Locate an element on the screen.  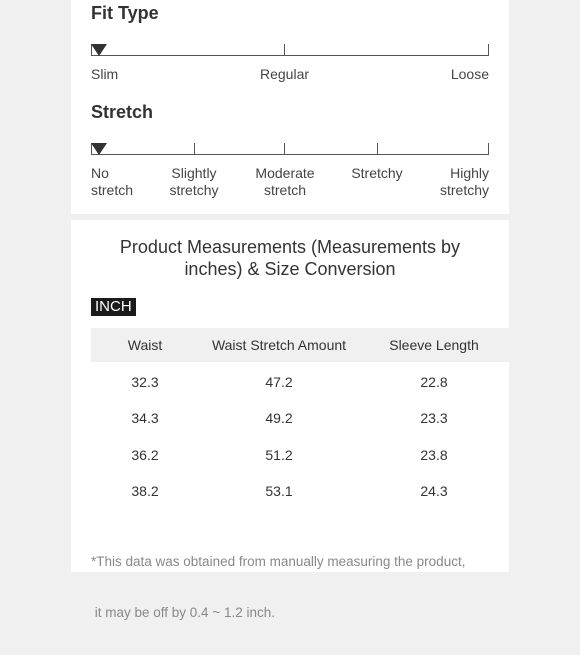
column-header-sleeve-length: Sleeve Length is located at coordinates (434, 345).